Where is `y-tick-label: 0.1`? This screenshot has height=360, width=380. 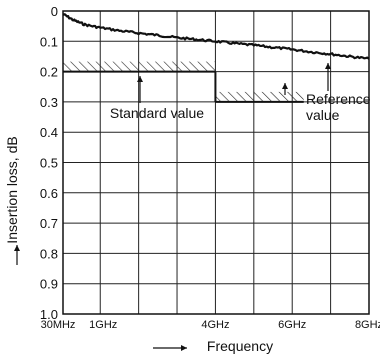 y-tick-label: 0.1 is located at coordinates (49, 41).